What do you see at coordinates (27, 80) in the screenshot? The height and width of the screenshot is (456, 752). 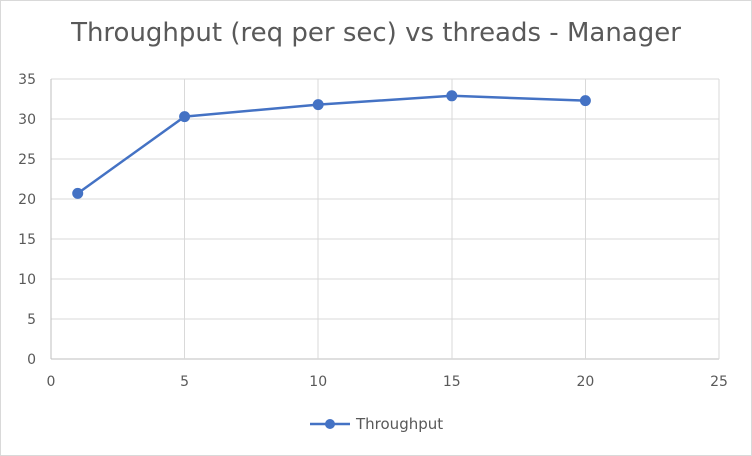 I see `y-tick-label: 35` at bounding box center [27, 80].